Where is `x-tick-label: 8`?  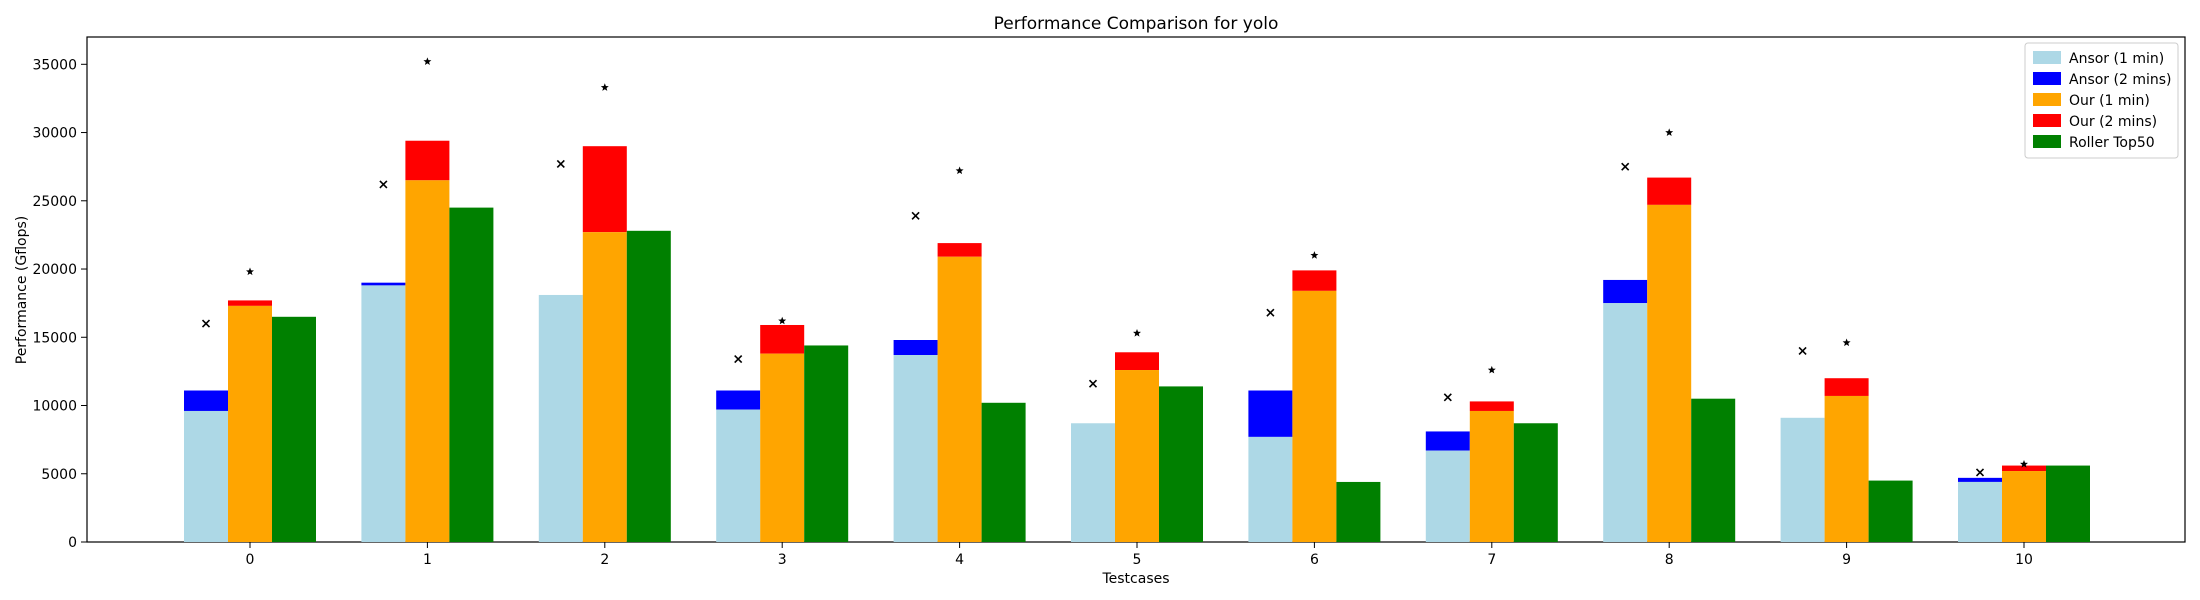 x-tick-label: 8 is located at coordinates (1669, 560).